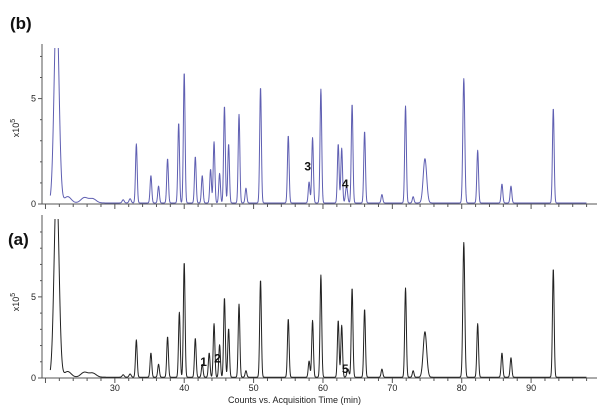  I want to click on peak-annotation: 5, so click(345, 369).